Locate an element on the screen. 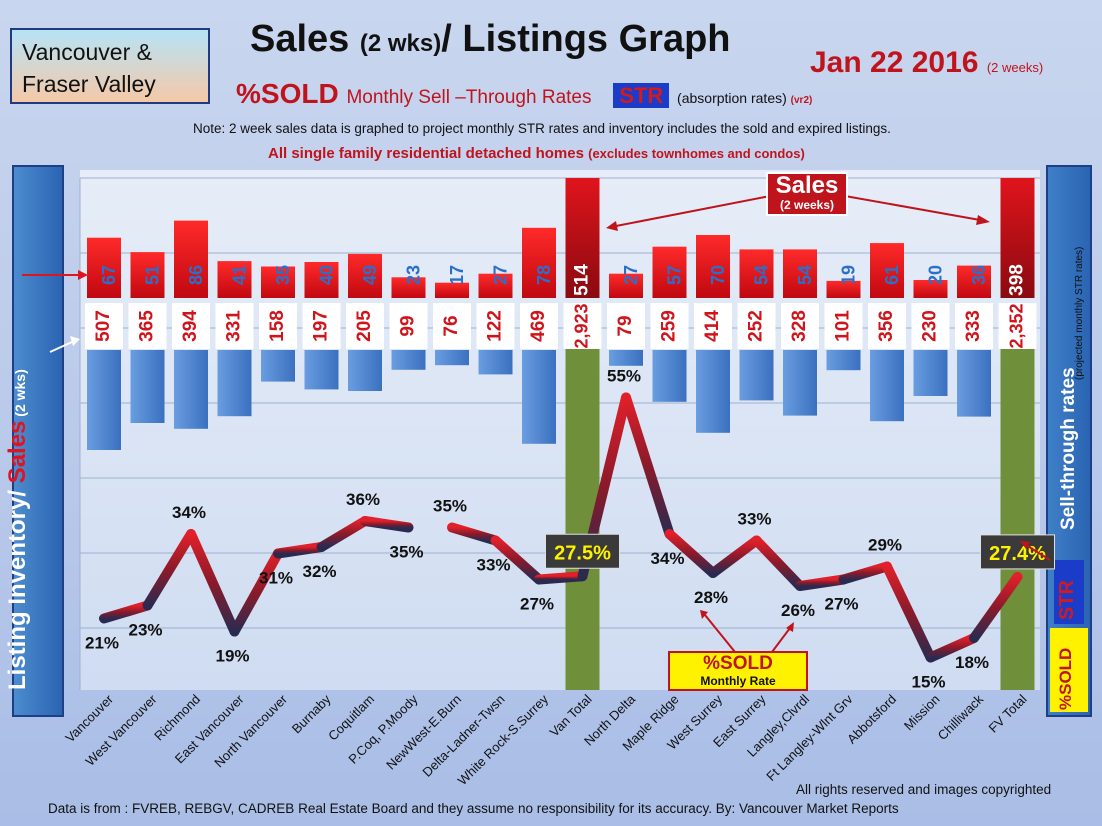 This screenshot has width=1102, height=826. inventory-value-label: 79 is located at coordinates (625, 325).